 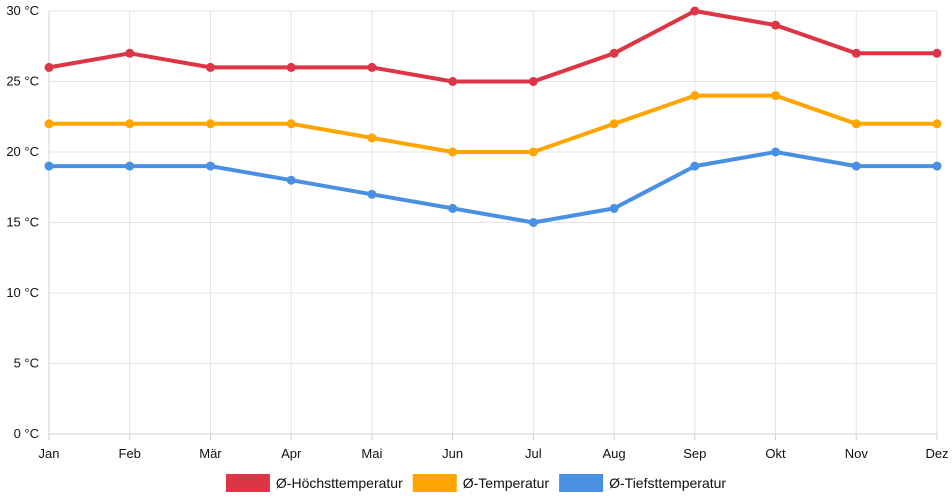 I want to click on x-tick-label: Jun, so click(x=452, y=453).